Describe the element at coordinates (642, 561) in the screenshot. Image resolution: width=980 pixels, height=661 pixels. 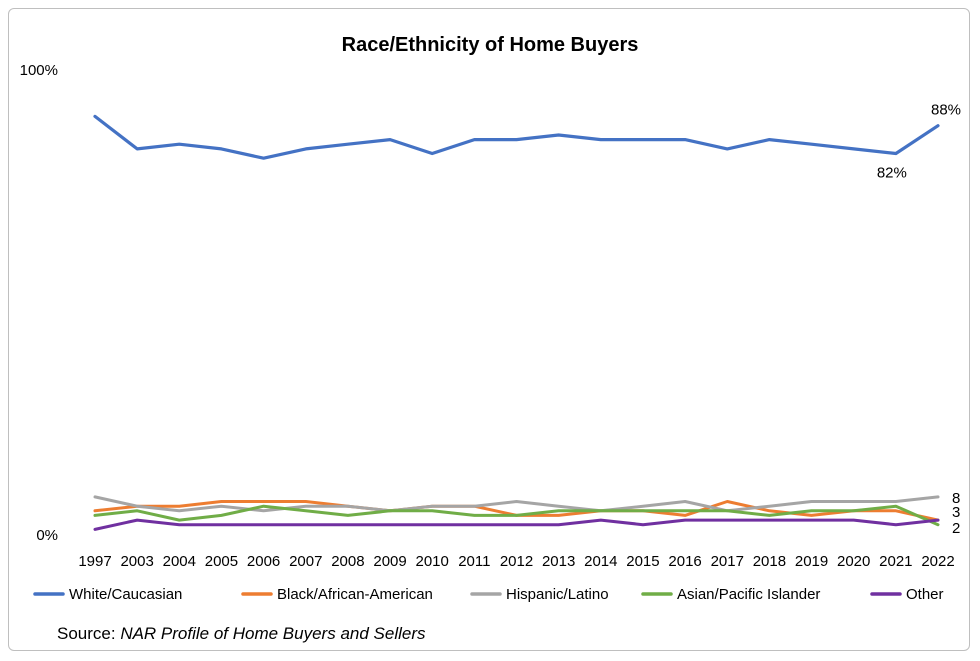
I see `x-tick-label: 2015` at that location.